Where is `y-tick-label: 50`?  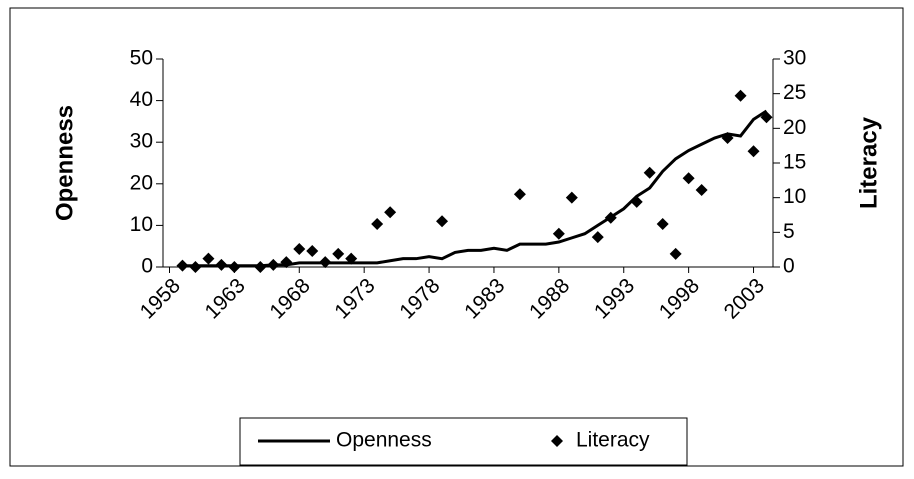 y-tick-label: 50 is located at coordinates (141, 58).